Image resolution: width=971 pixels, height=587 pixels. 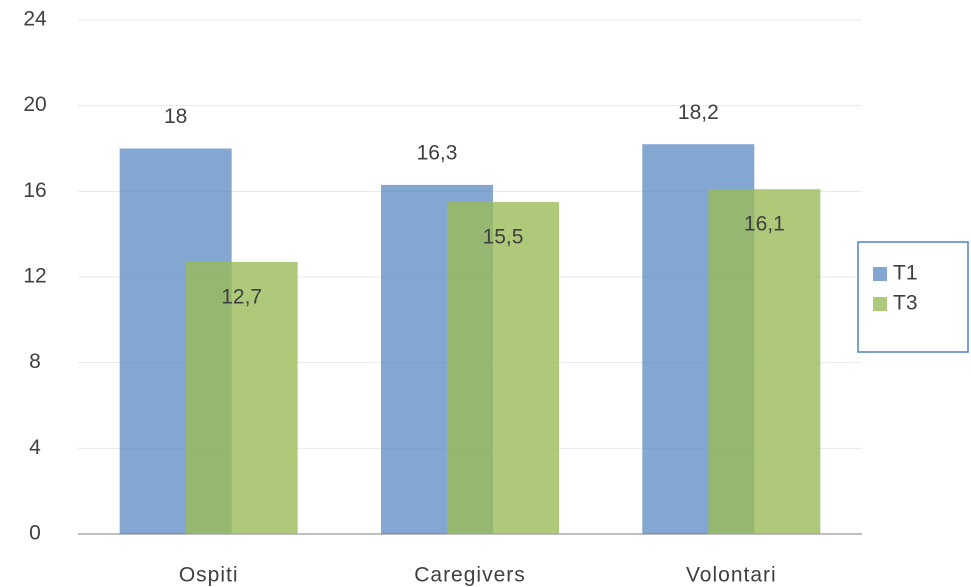 What do you see at coordinates (35, 447) in the screenshot?
I see `y-tick-label: 4` at bounding box center [35, 447].